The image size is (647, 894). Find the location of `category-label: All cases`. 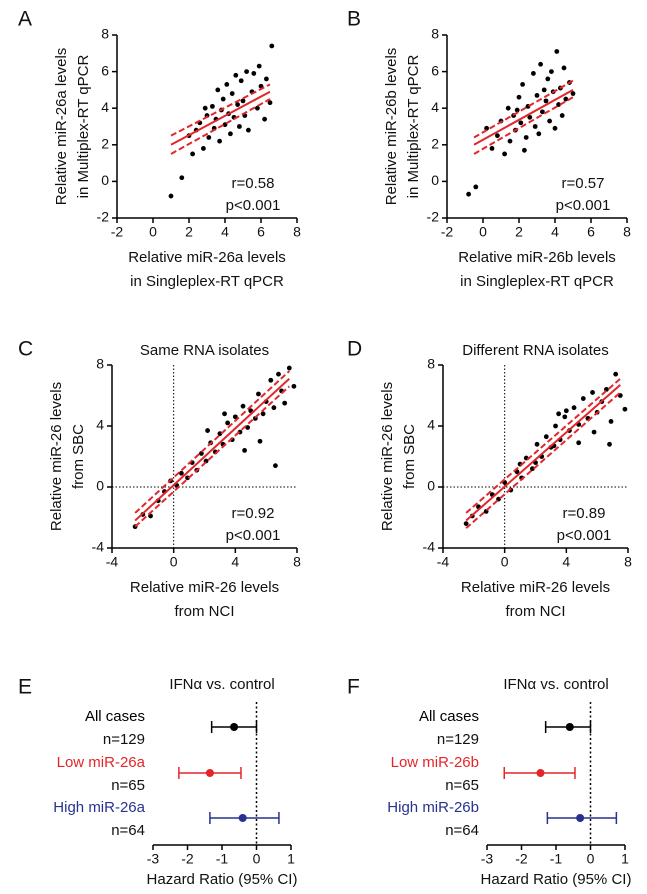

category-label: All cases is located at coordinates (449, 716).